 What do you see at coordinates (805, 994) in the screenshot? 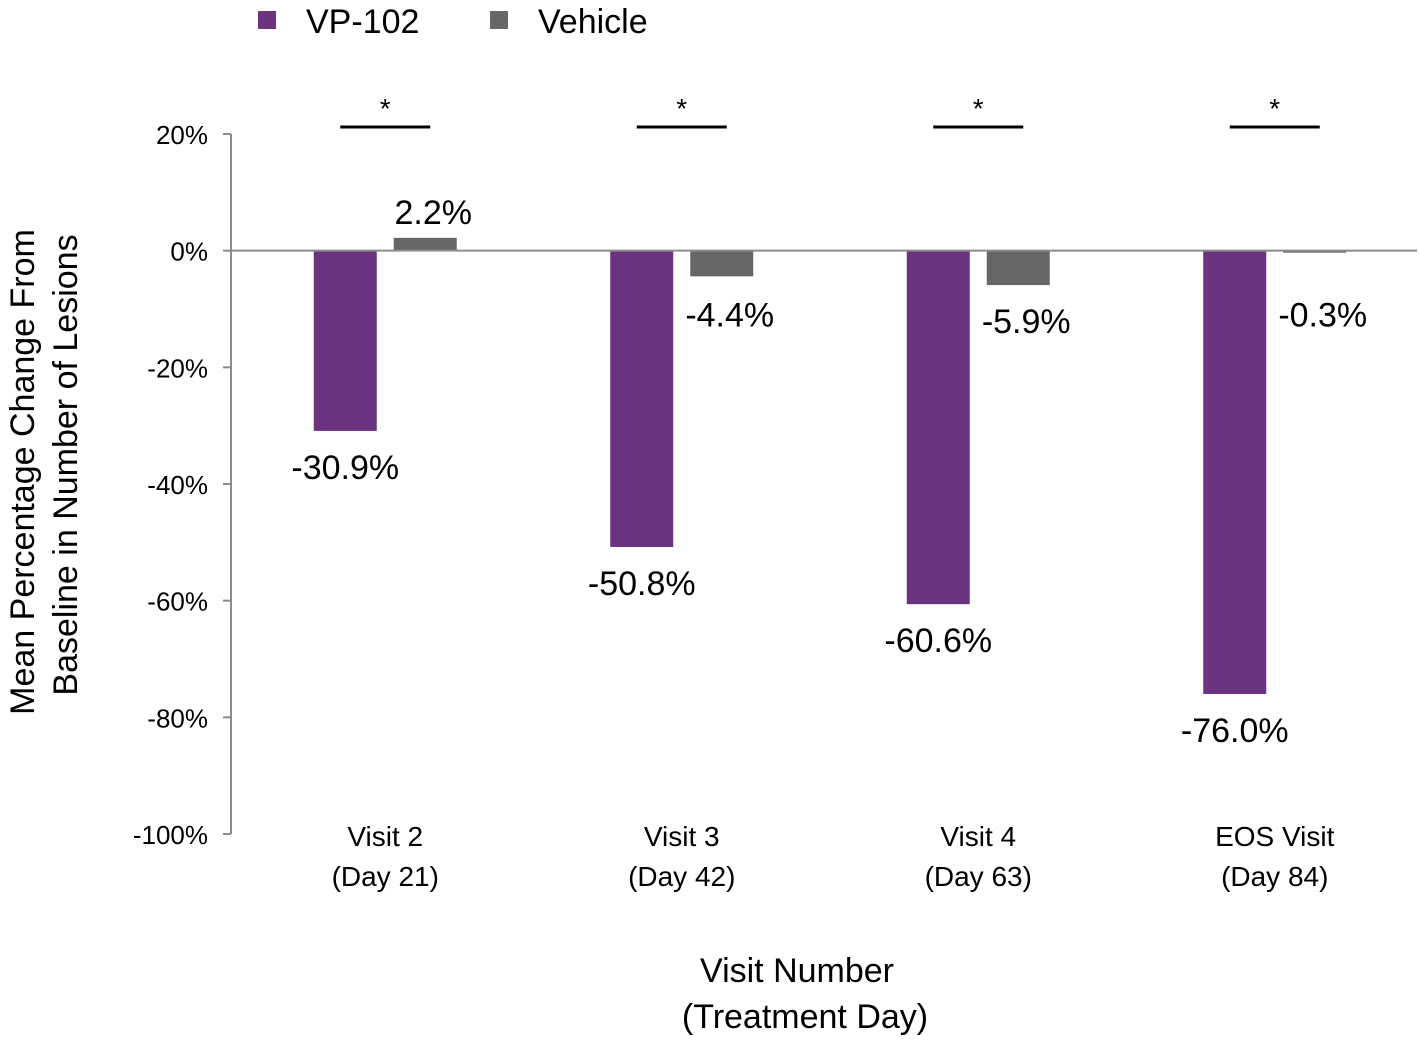
I see `x-axis-title: Visit Number (Treatment Day)` at bounding box center [805, 994].